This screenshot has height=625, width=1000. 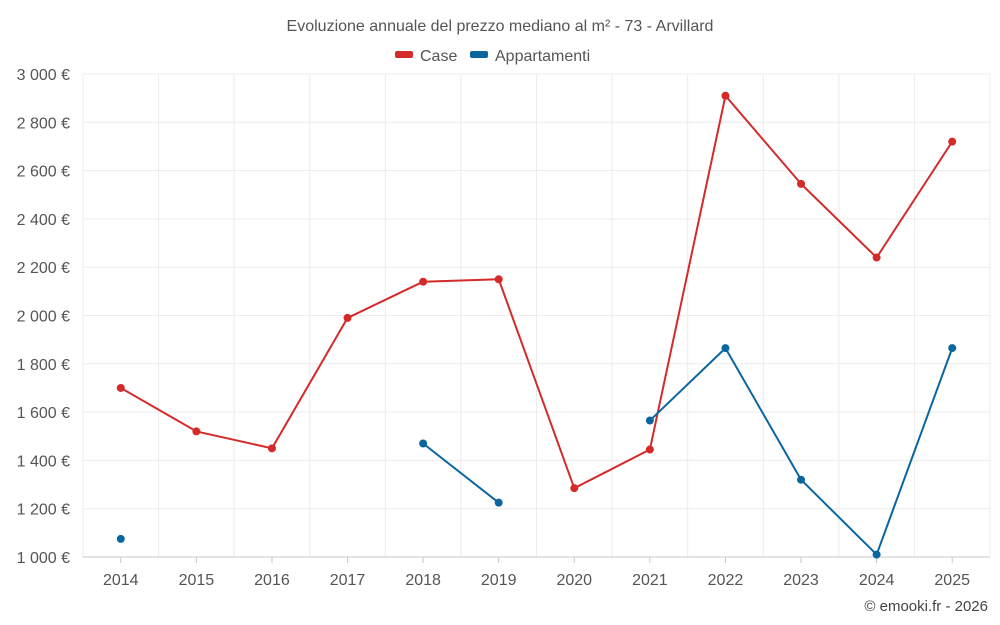 I want to click on x-tick-label: 2015, so click(x=197, y=580).